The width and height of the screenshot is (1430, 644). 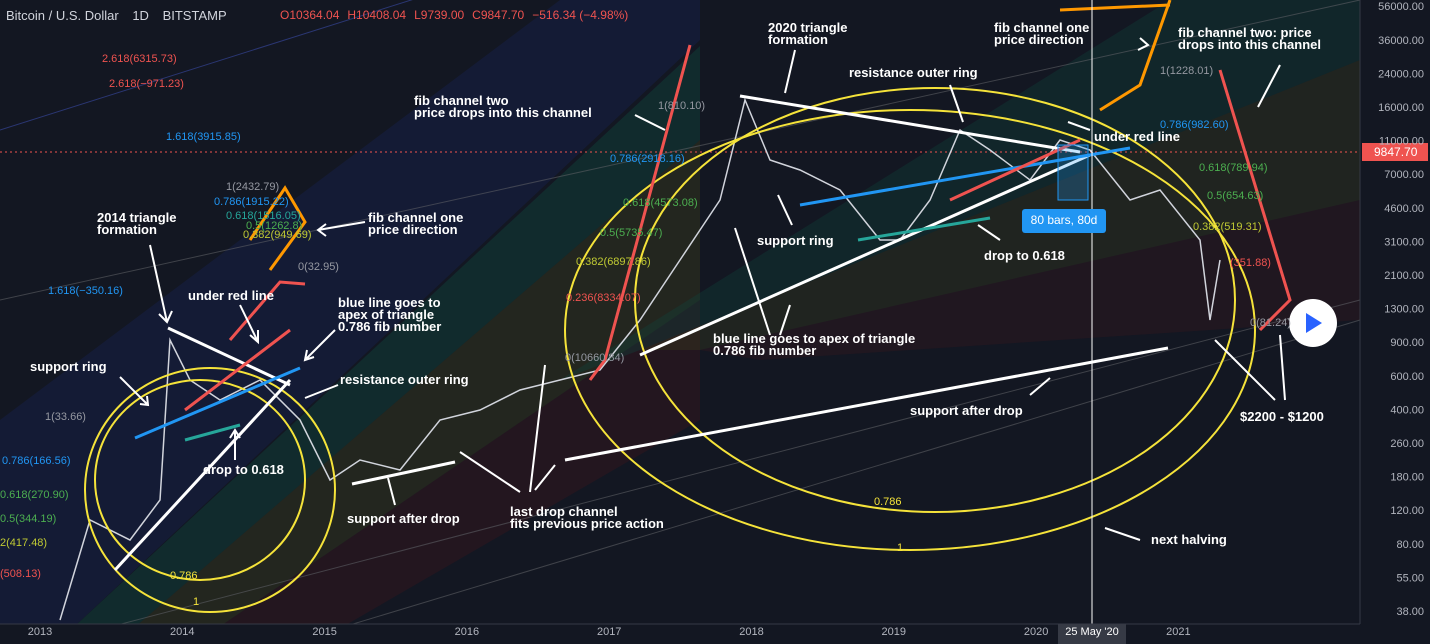 I want to click on time-label: 2016, so click(x=467, y=632).